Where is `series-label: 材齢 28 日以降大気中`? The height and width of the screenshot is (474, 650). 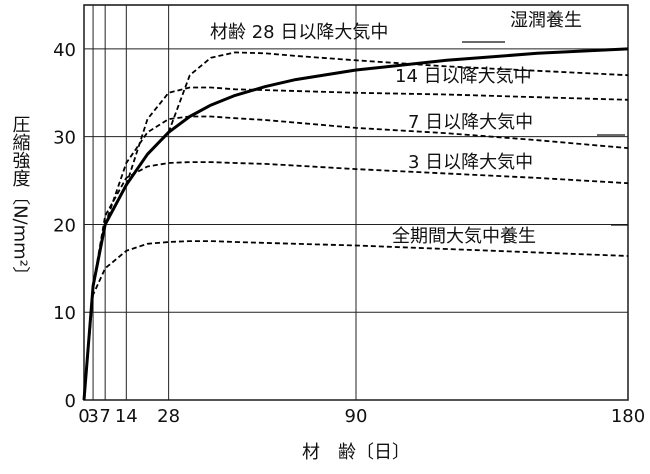
series-label: 材齢 28 日以降大気中 is located at coordinates (299, 32).